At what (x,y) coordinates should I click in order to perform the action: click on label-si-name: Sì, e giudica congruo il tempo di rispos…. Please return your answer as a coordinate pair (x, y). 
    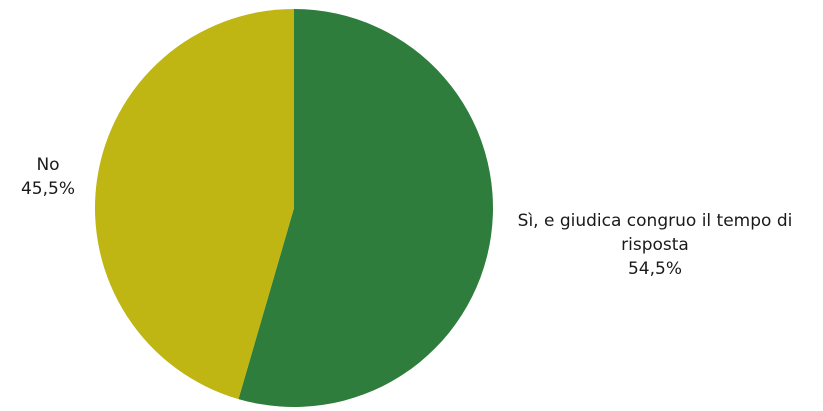
    Looking at the image, I should click on (655, 233).